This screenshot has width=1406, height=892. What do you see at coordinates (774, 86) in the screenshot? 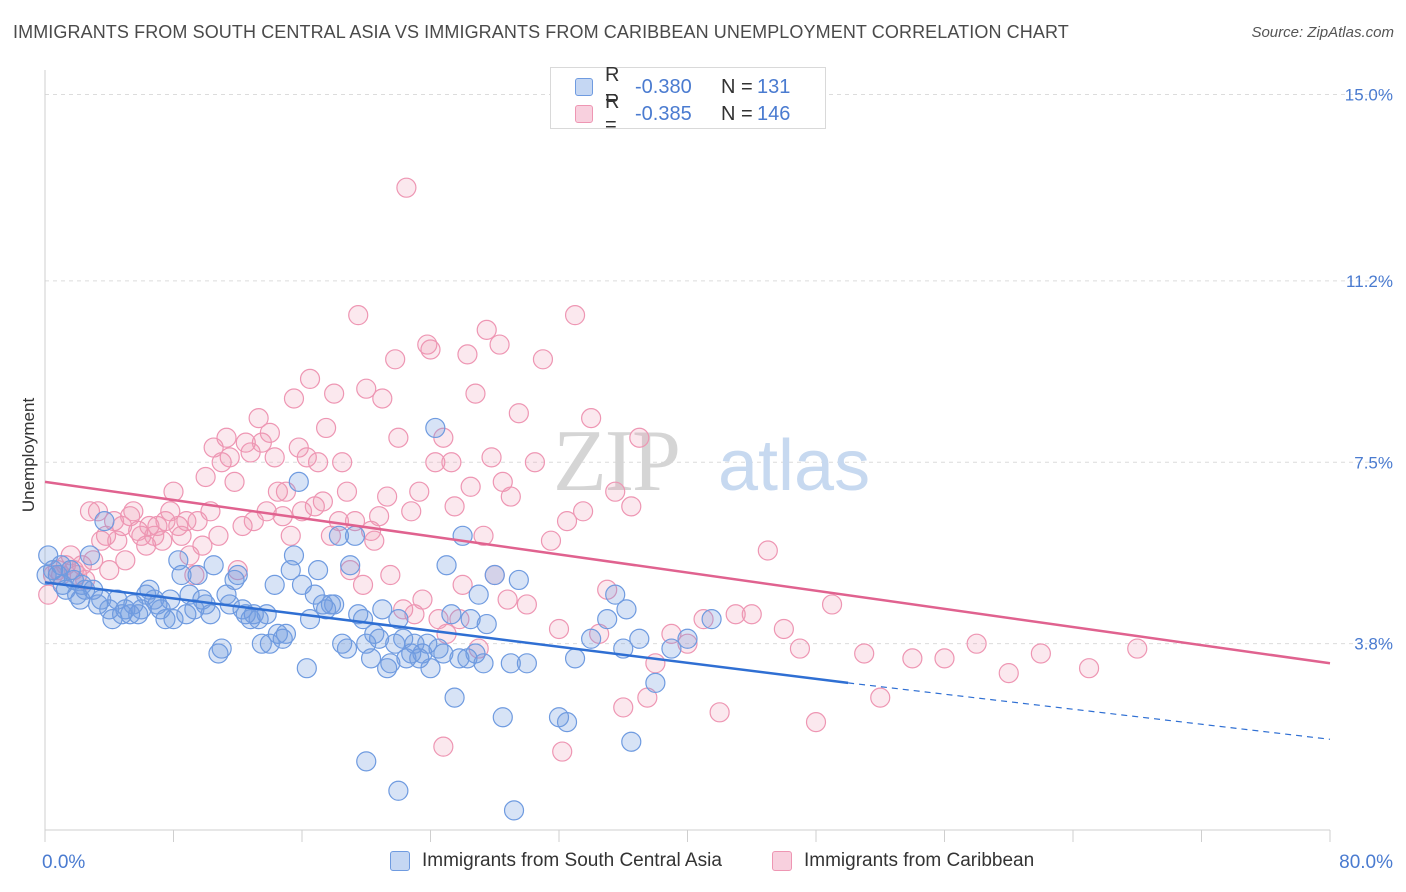
I see `legend-n-value: 131` at bounding box center [774, 86].